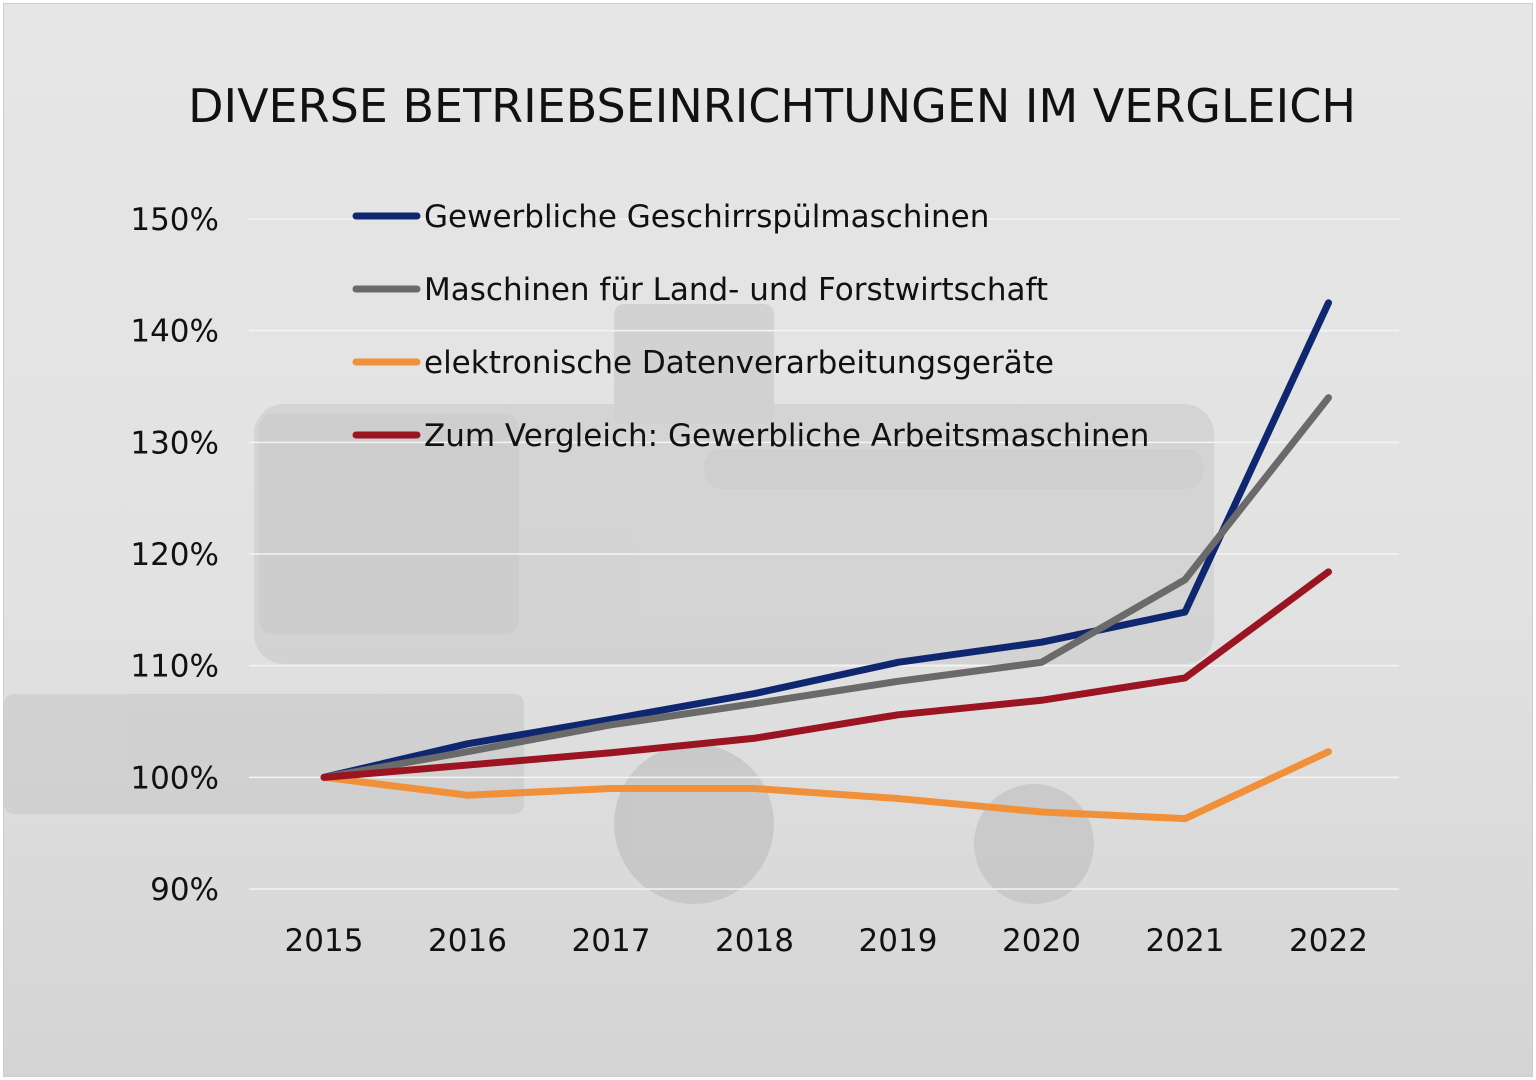  I want to click on harvester-wheel-rear, so click(1034, 844).